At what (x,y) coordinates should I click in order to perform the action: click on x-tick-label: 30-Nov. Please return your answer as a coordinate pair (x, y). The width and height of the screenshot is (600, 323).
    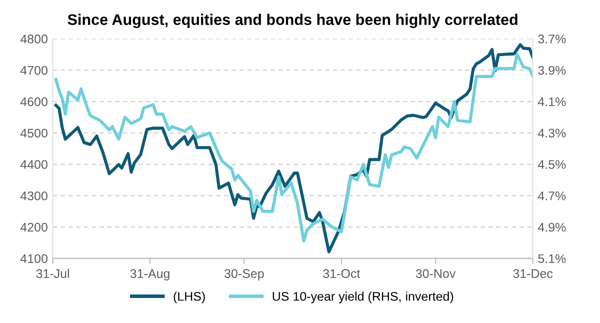
    Looking at the image, I should click on (436, 273).